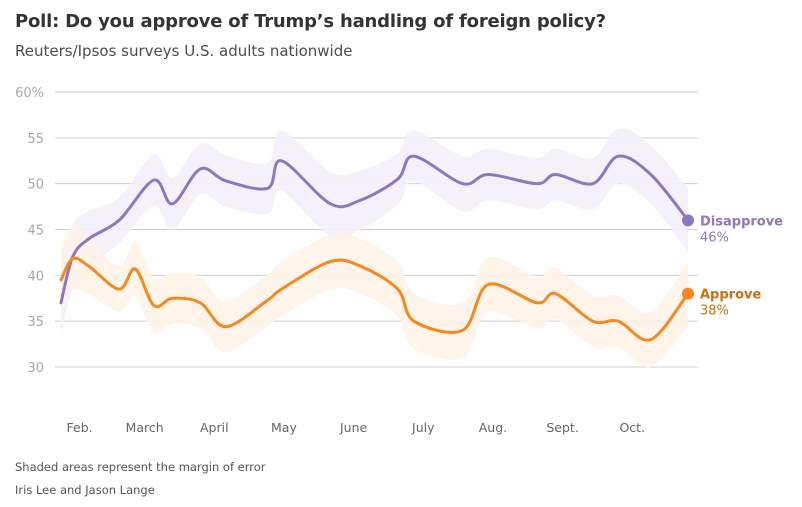 Image resolution: width=802 pixels, height=507 pixels. I want to click on x-tick-label: April, so click(214, 427).